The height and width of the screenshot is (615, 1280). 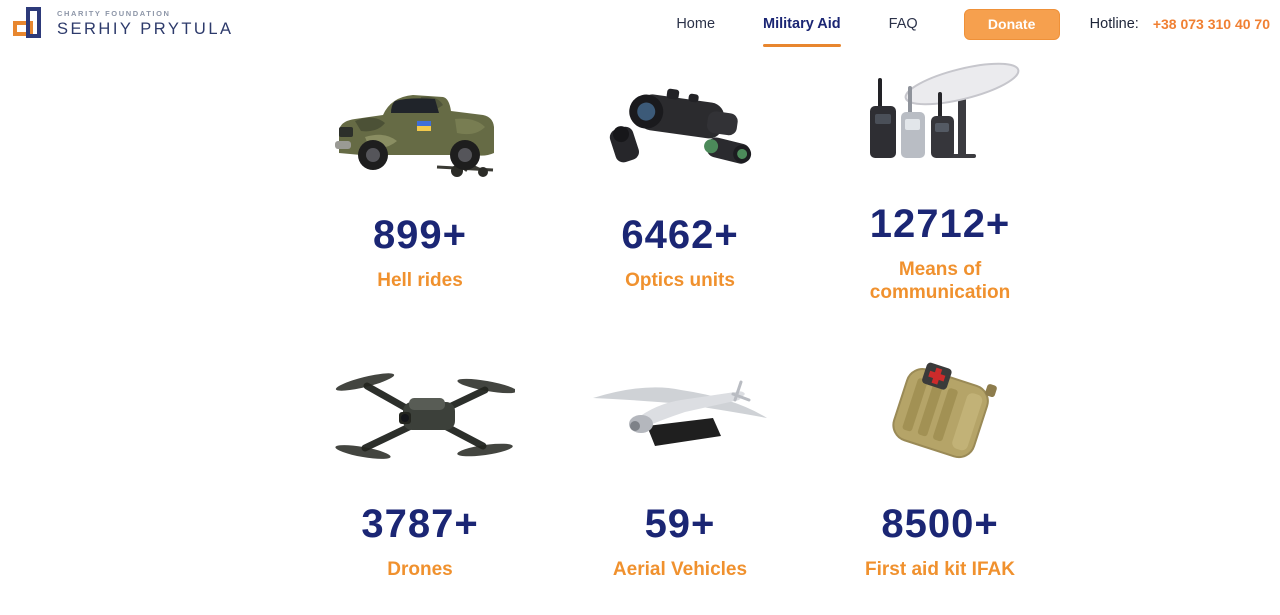 What do you see at coordinates (940, 224) in the screenshot?
I see `stat-count: 12712+` at bounding box center [940, 224].